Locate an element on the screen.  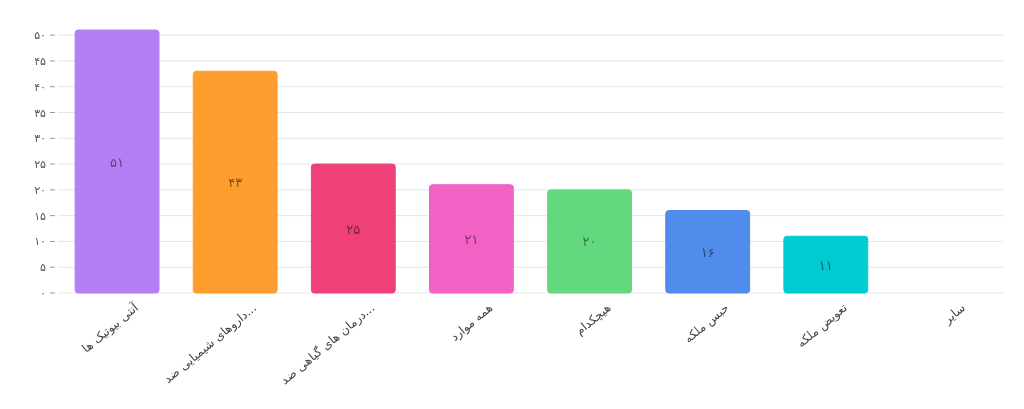
data-label: ۴۳ is located at coordinates (235, 183).